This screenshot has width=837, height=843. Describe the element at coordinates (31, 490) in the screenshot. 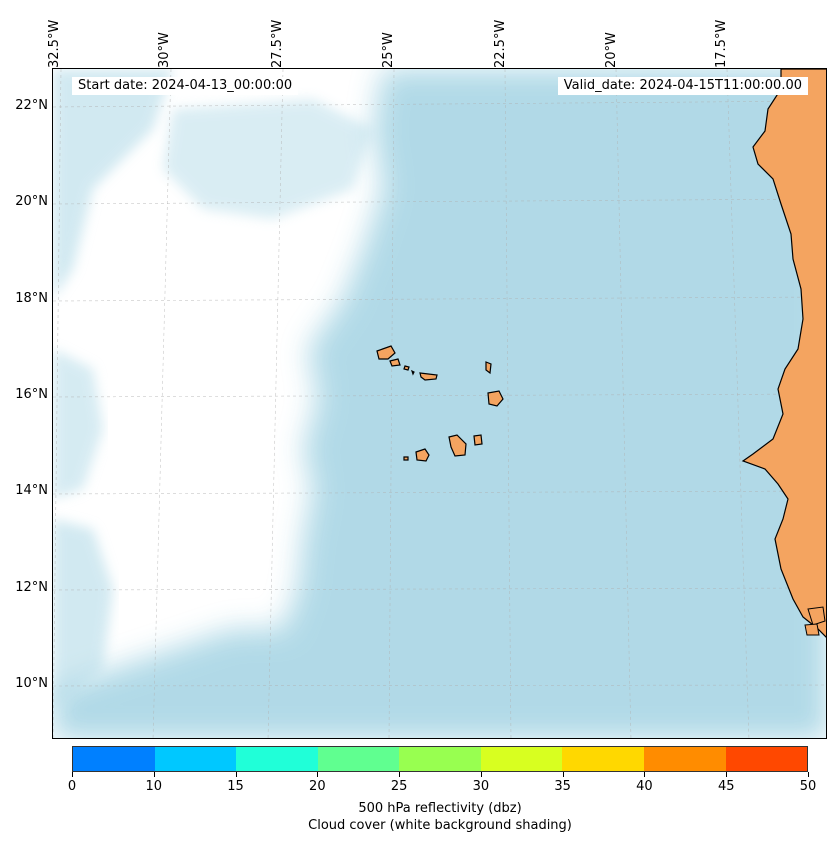

I see `latitude-label: 14°N` at that location.